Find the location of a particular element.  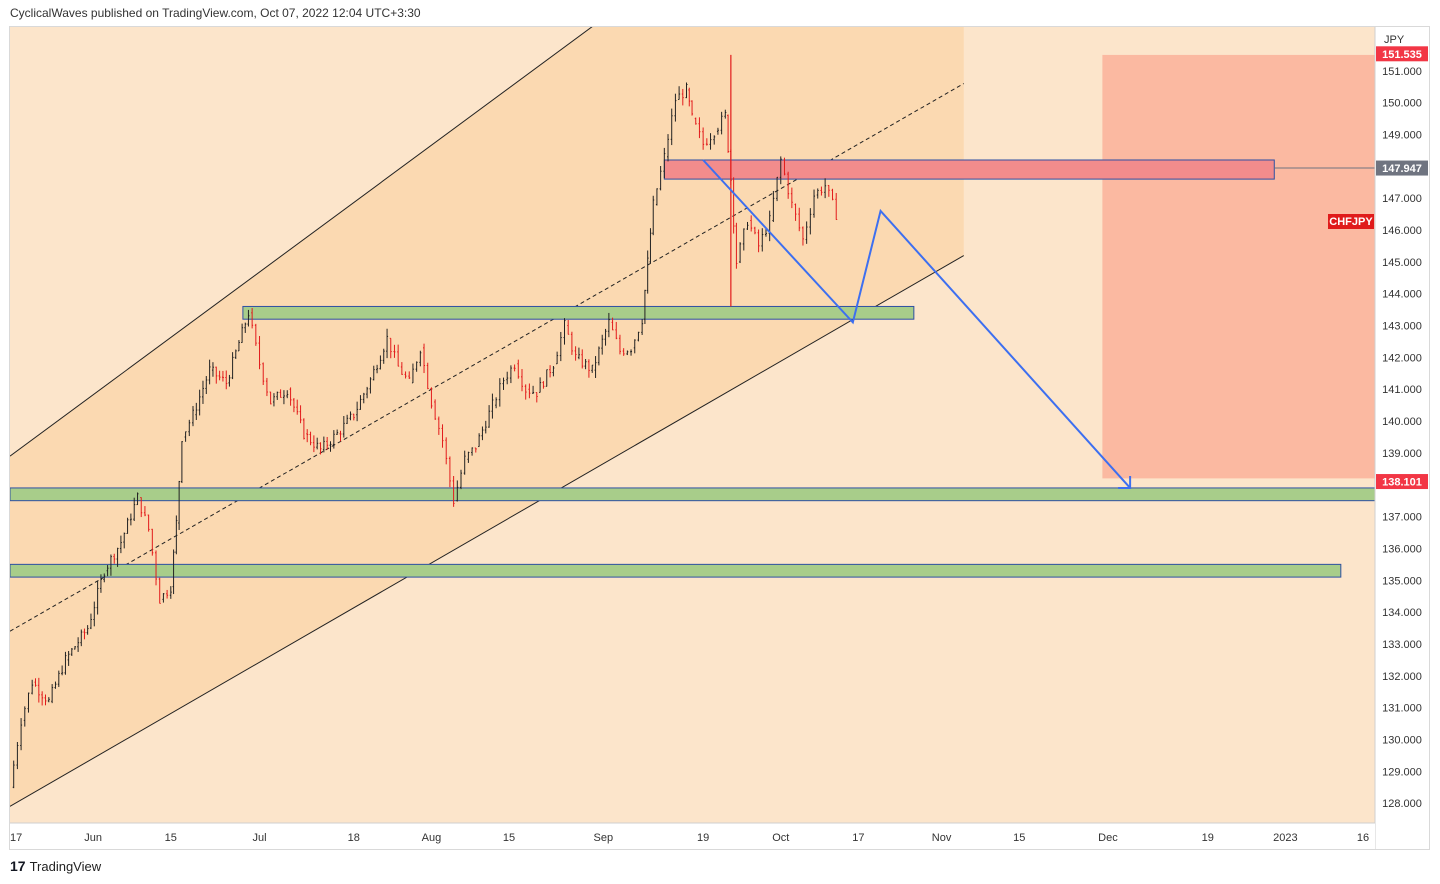

price-tick-label: 128.000 is located at coordinates (1402, 804).